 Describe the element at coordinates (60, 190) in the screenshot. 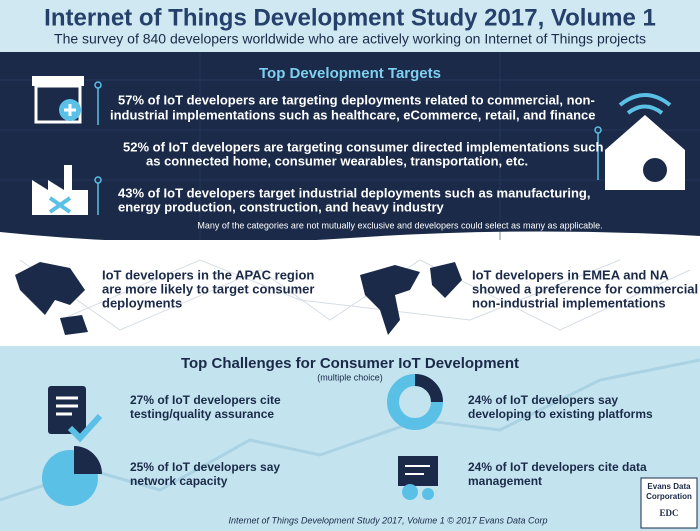

I see `factory-icon` at that location.